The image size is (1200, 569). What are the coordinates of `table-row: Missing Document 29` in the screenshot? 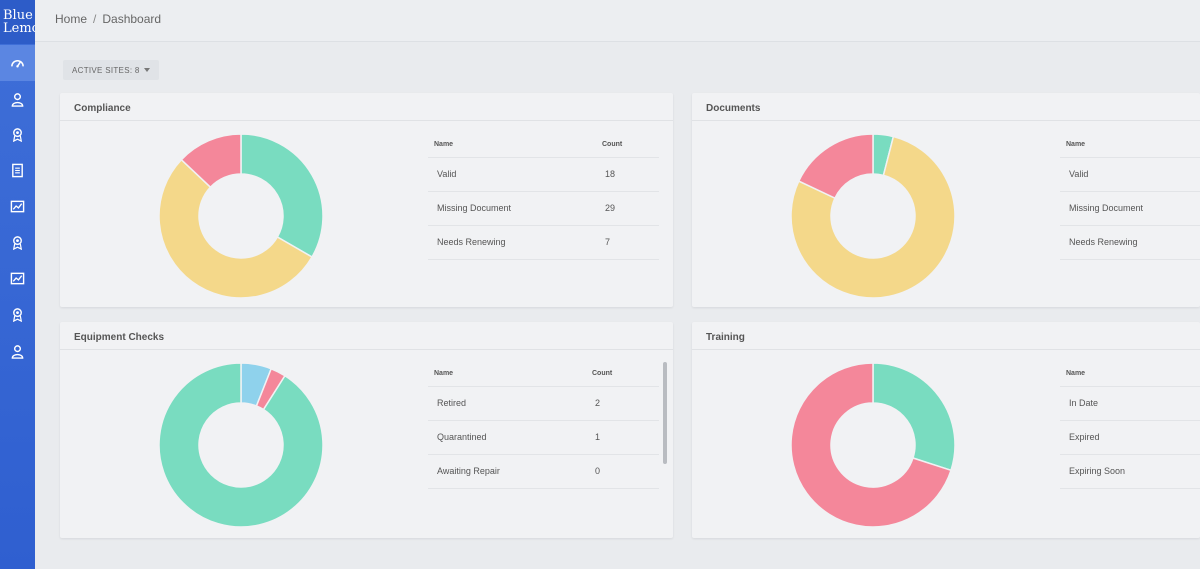 It's located at (543, 207).